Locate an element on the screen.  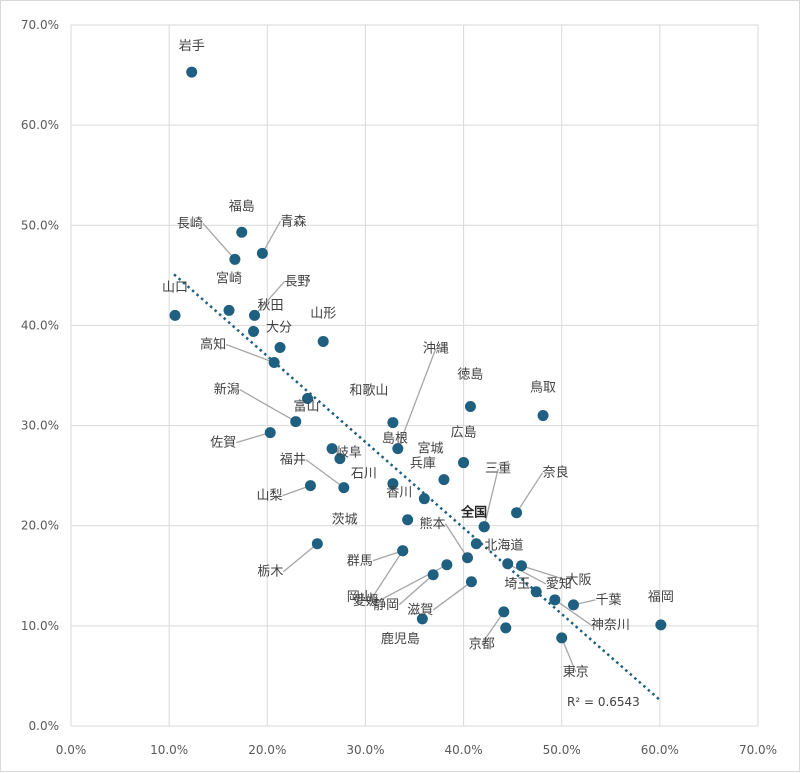
point-label: 神奈川 is located at coordinates (610, 625).